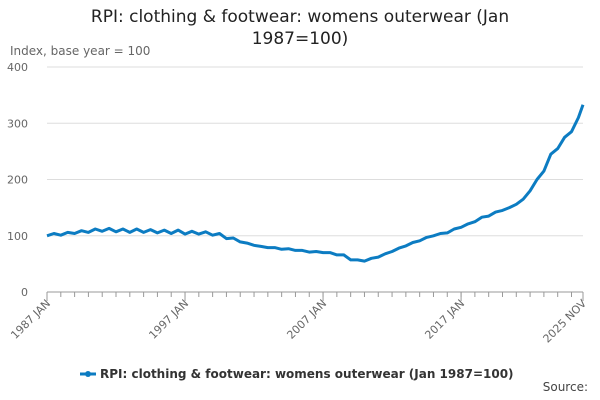  Describe the element at coordinates (80, 51) in the screenshot. I see `y-axis-label: Index, base year = 100` at that location.